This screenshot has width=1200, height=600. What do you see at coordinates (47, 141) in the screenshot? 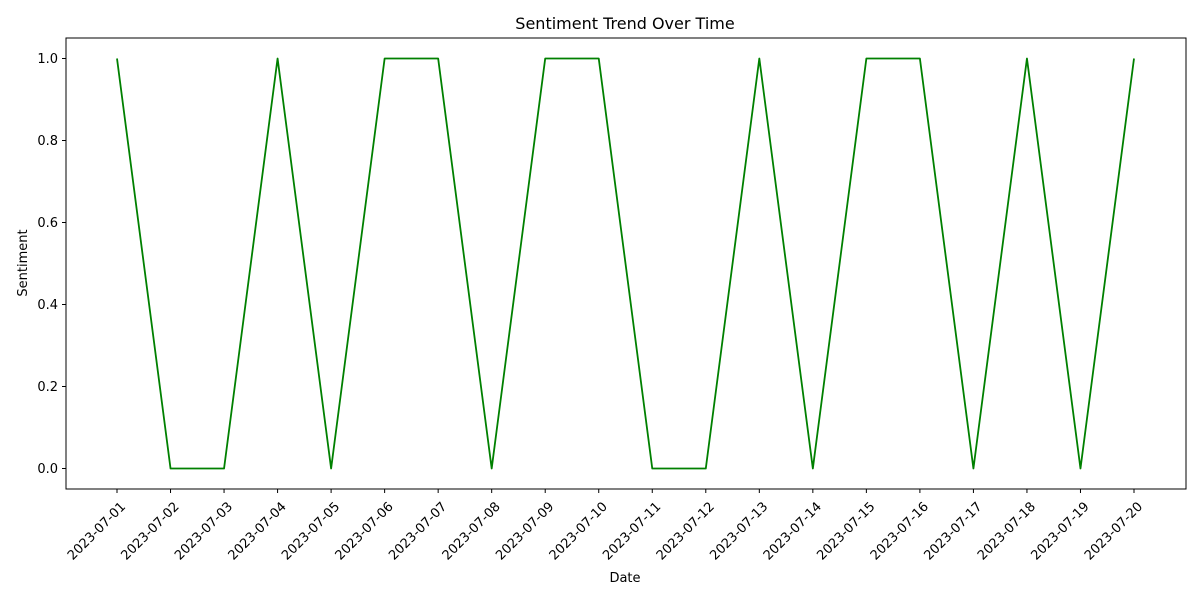
I see `y-tick-label: 0.8` at bounding box center [47, 141].